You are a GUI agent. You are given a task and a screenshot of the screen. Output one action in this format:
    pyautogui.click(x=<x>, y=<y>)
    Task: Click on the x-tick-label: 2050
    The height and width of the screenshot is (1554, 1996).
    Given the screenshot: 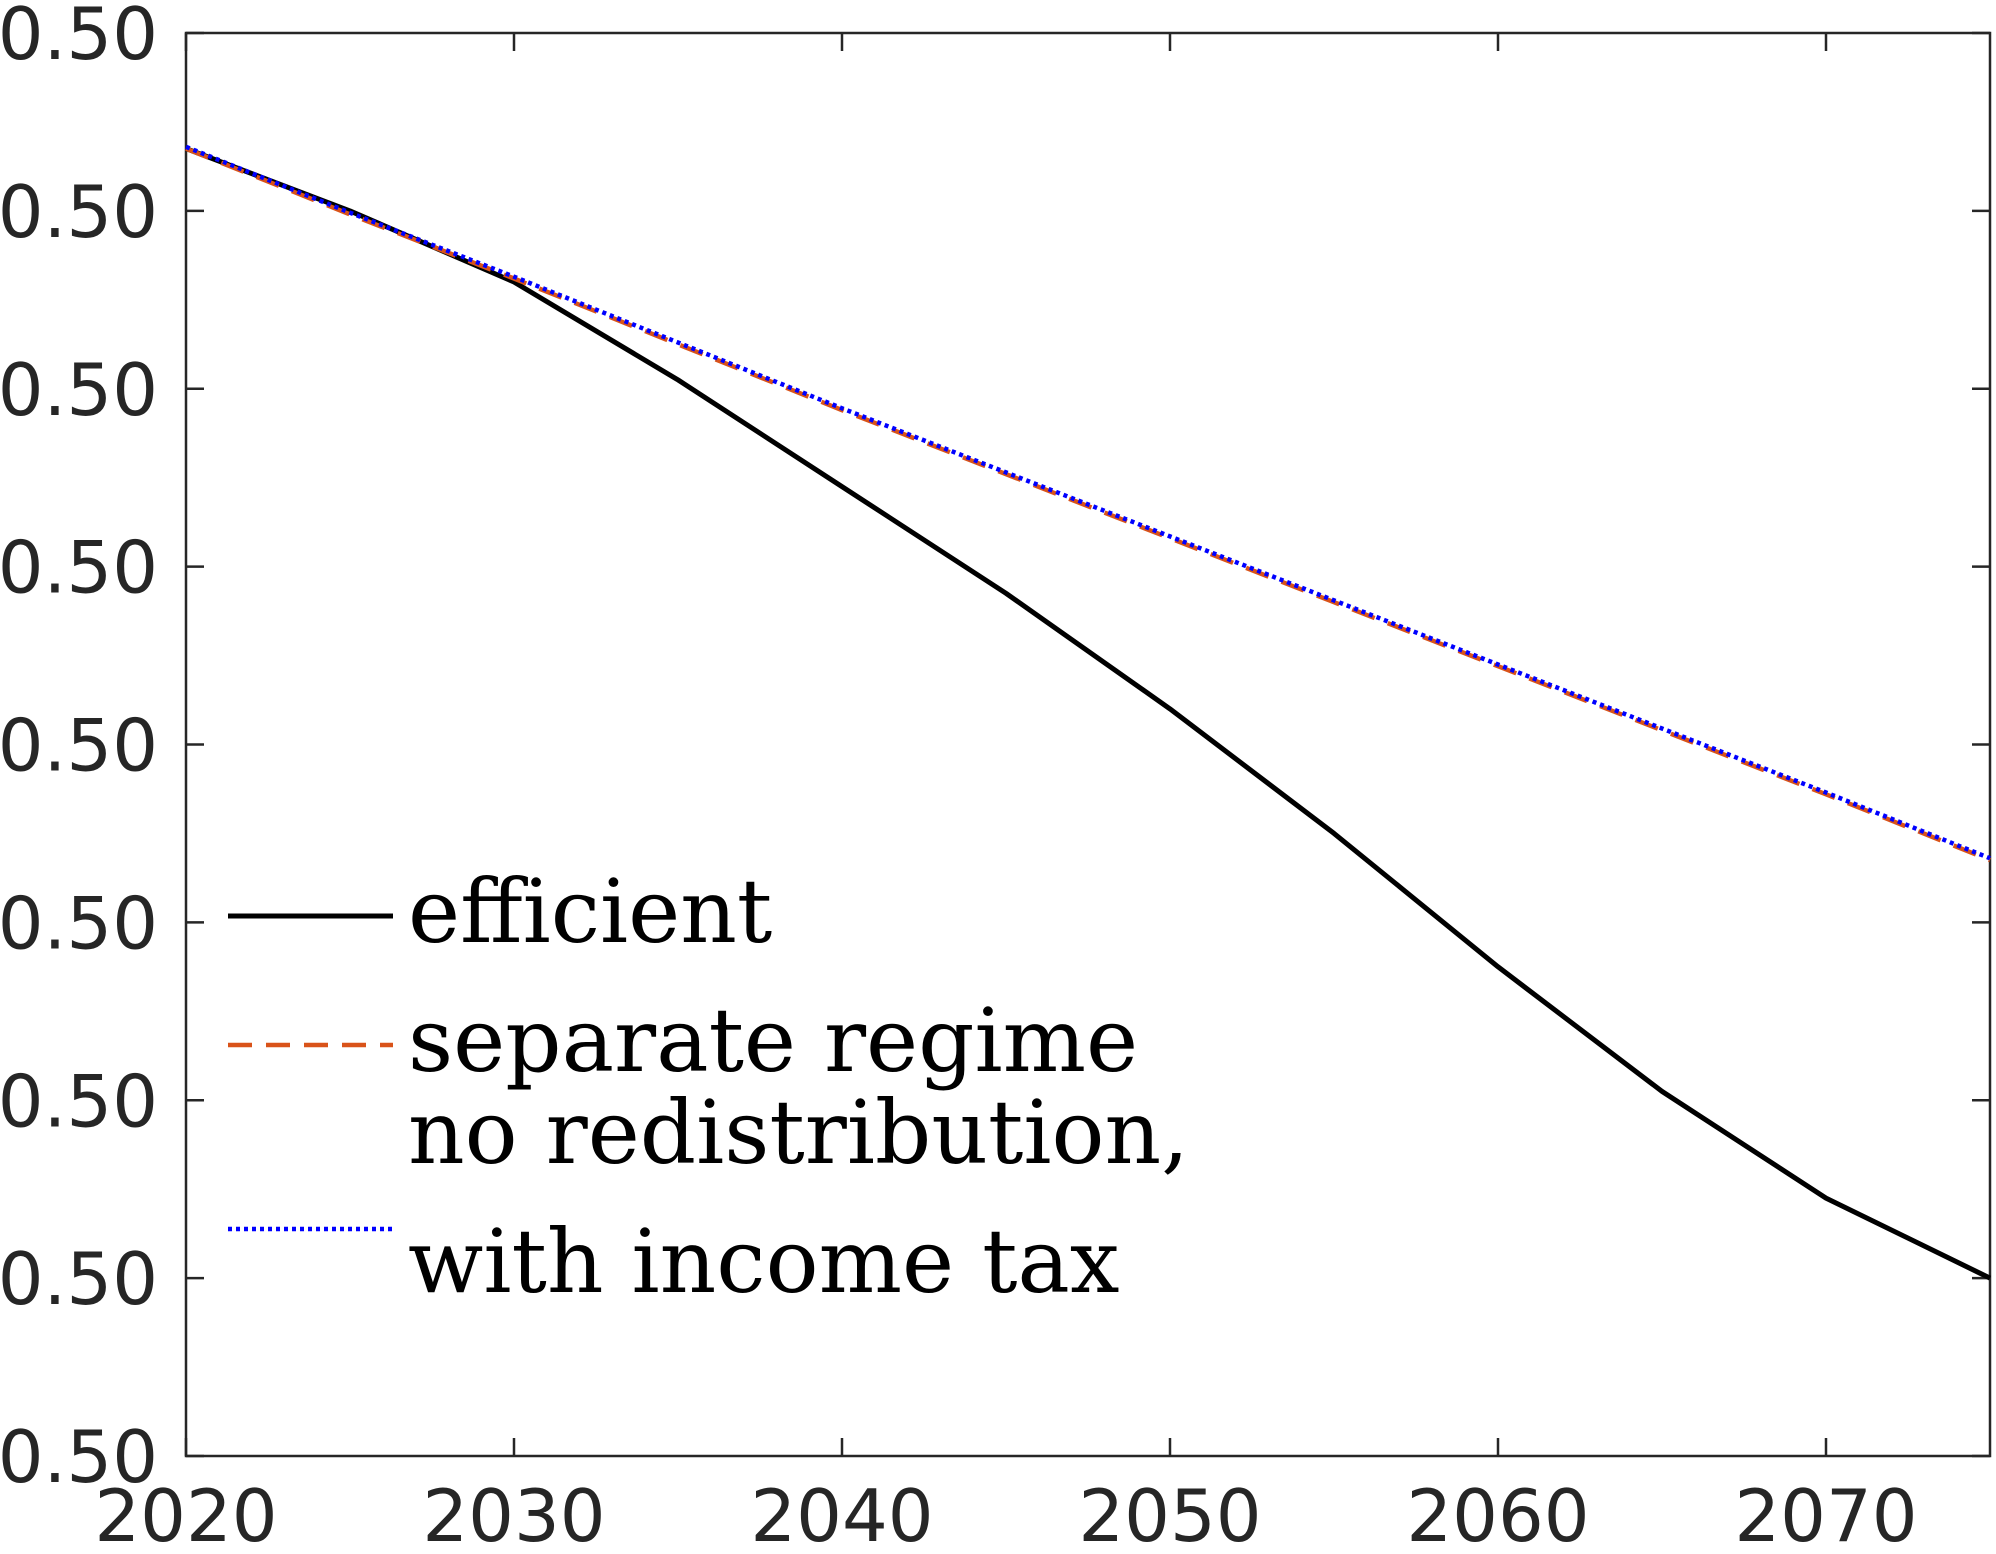 What is the action you would take?
    pyautogui.click(x=1169, y=1514)
    